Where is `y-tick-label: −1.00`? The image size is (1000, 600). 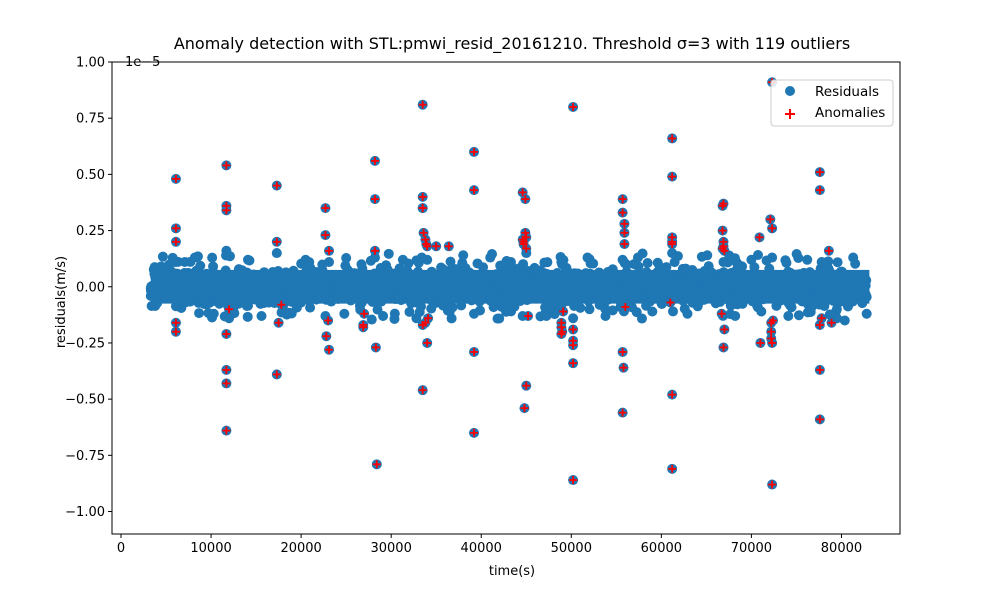
y-tick-label: −1.00 is located at coordinates (85, 512).